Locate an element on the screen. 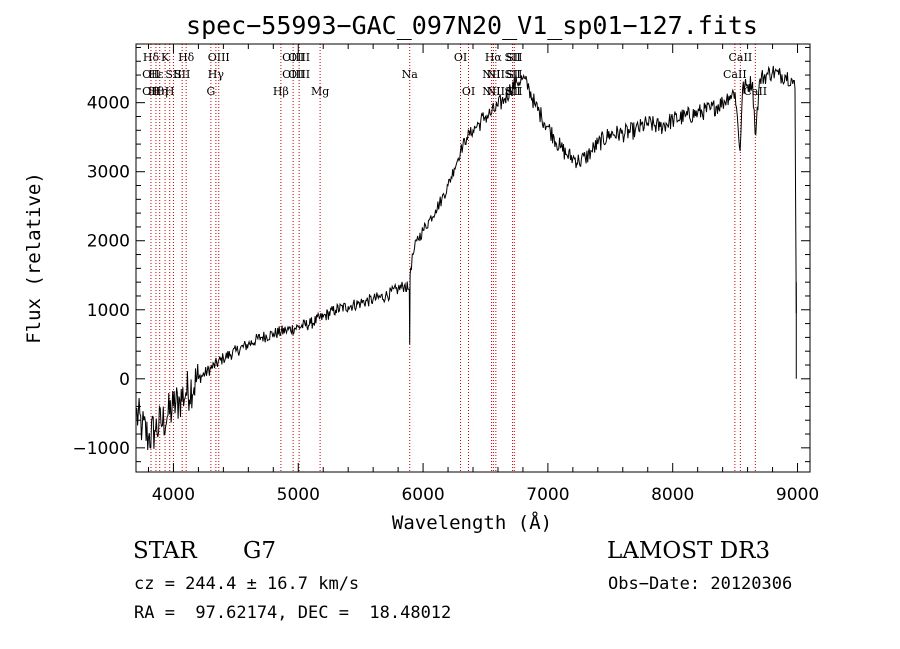 The height and width of the screenshot is (649, 900). line-label: Hε is located at coordinates (156, 74).